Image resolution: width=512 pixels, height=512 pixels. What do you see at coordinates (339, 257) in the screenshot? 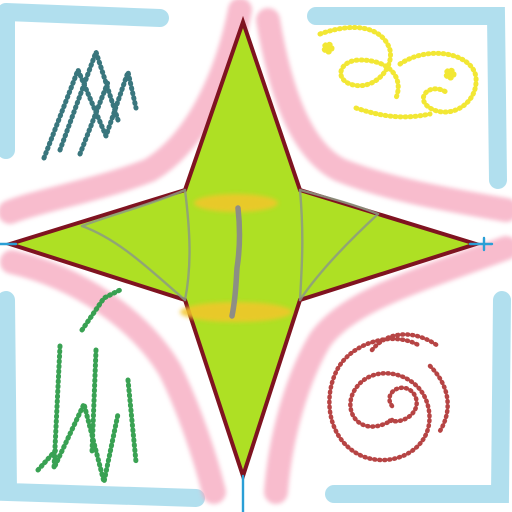
I see `crease-right-diagonal` at bounding box center [339, 257].